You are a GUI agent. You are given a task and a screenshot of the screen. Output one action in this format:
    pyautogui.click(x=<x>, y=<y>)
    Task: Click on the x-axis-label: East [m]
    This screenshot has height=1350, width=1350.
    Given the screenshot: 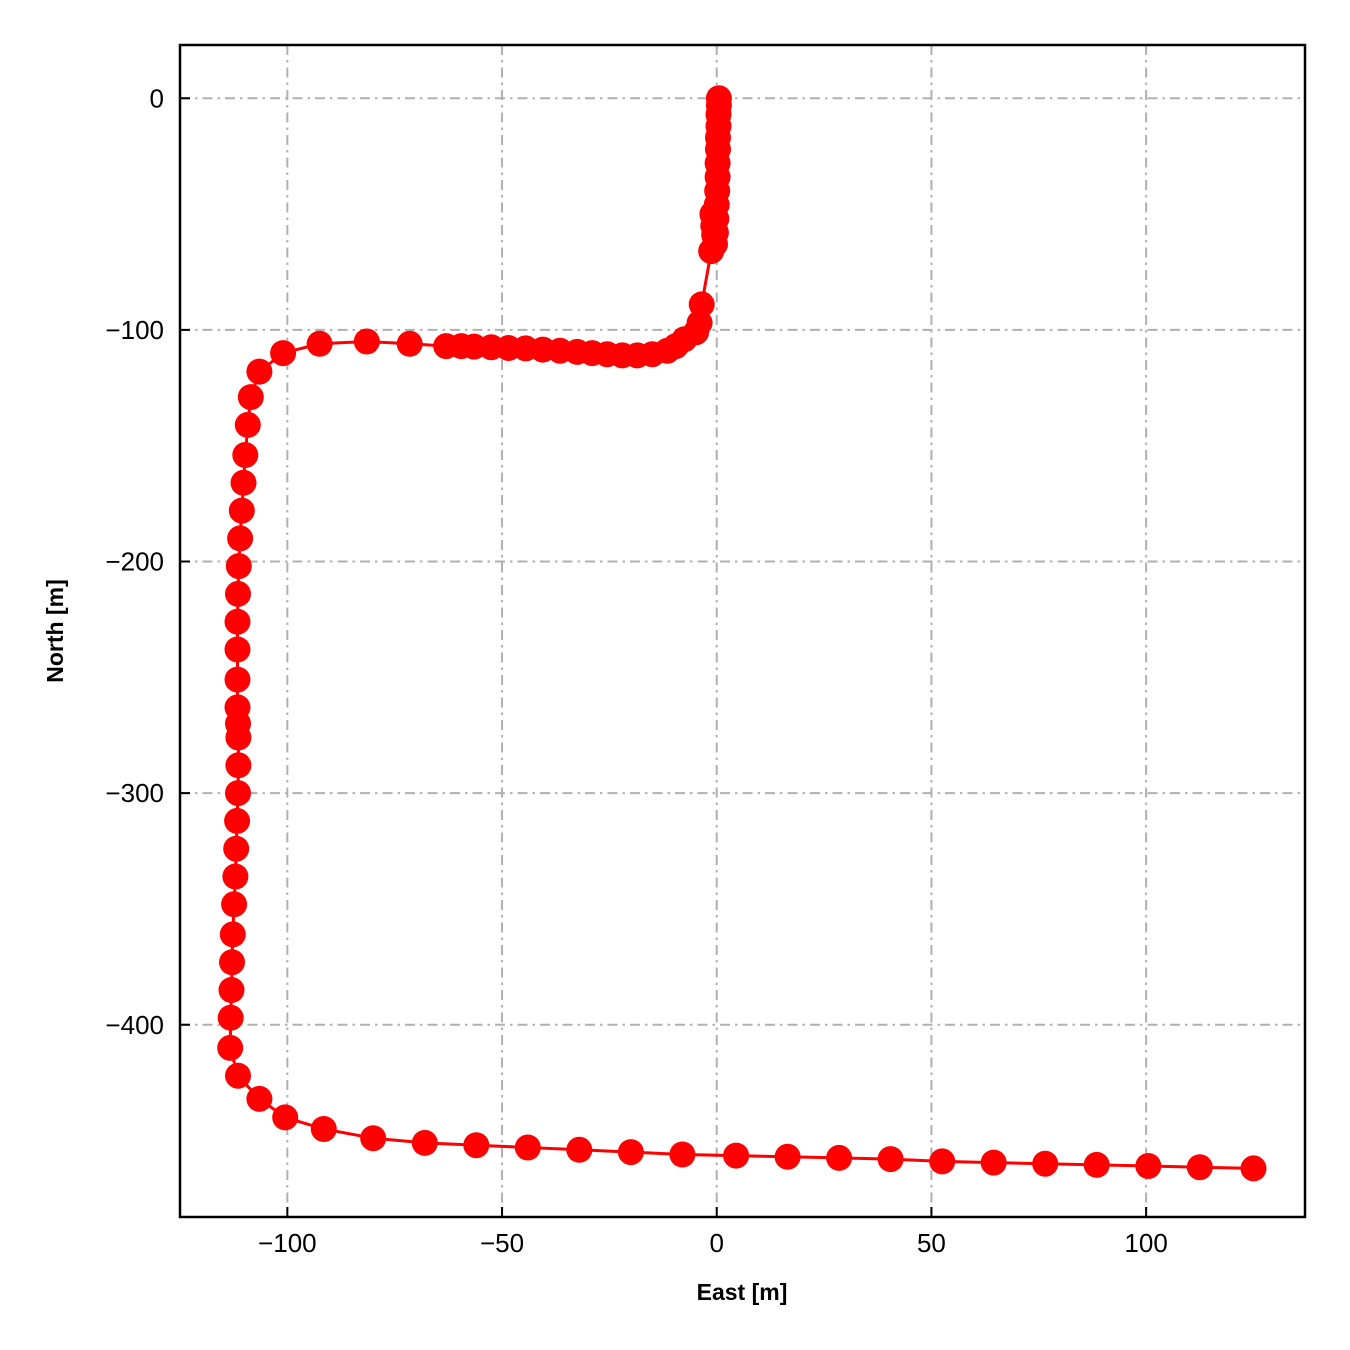 What is the action you would take?
    pyautogui.click(x=742, y=1292)
    